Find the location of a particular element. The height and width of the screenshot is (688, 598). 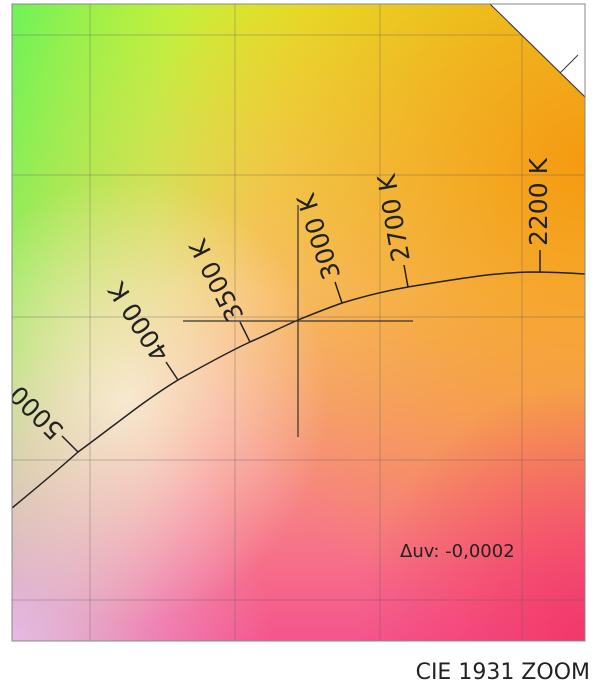

caption: CIE 1931 ZOOM is located at coordinates (503, 672).